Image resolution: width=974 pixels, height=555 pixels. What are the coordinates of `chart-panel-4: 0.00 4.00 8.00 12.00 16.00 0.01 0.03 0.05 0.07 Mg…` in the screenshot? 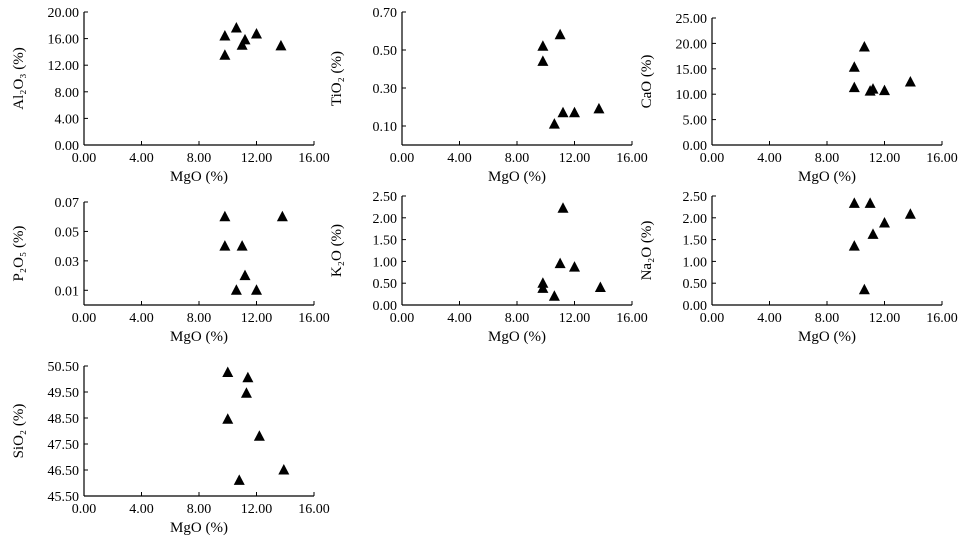 It's located at (170, 270).